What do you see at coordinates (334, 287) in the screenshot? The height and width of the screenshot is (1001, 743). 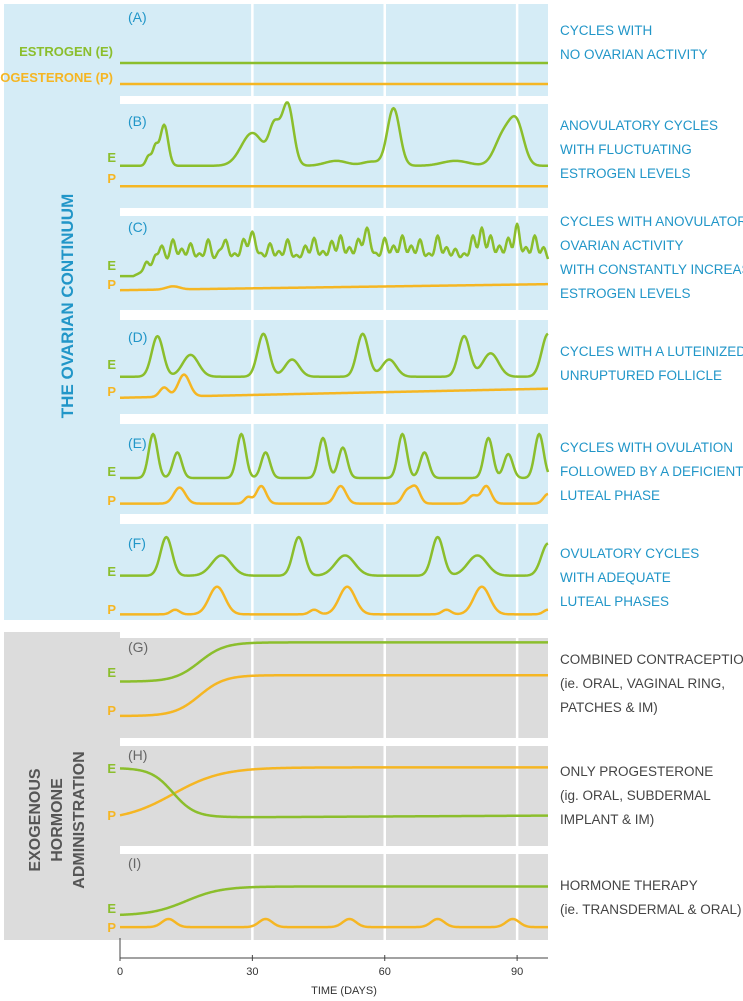 I see `progesterone-line-c` at bounding box center [334, 287].